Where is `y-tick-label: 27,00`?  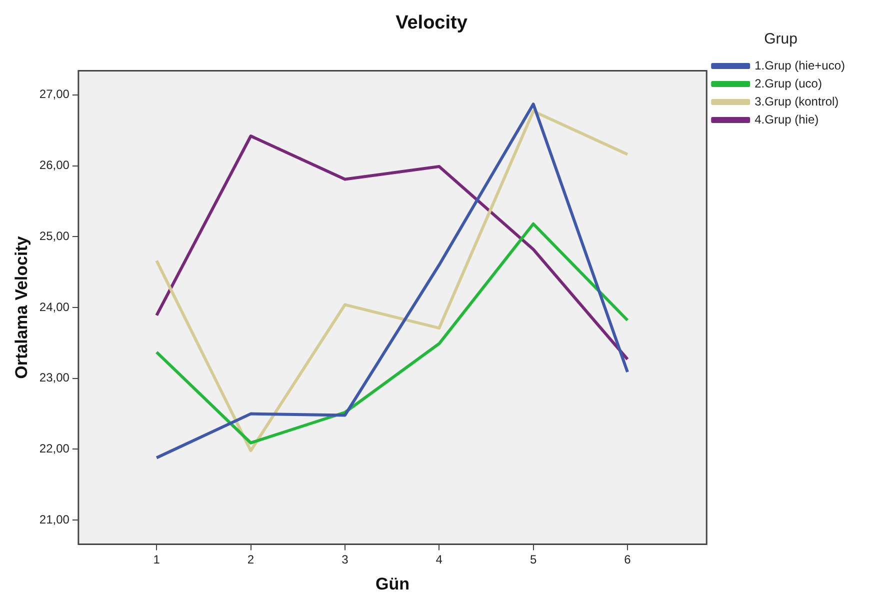 y-tick-label: 27,00 is located at coordinates (54, 94).